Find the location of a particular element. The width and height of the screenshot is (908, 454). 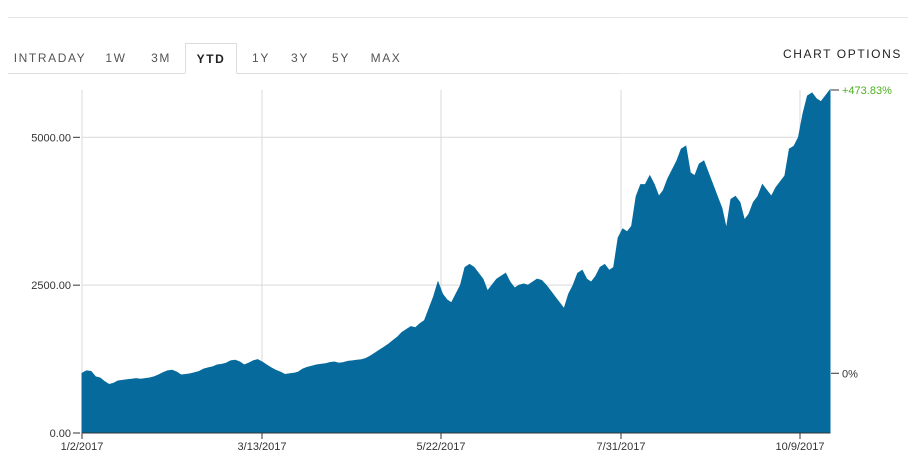

tab-max: MAX is located at coordinates (386, 58).